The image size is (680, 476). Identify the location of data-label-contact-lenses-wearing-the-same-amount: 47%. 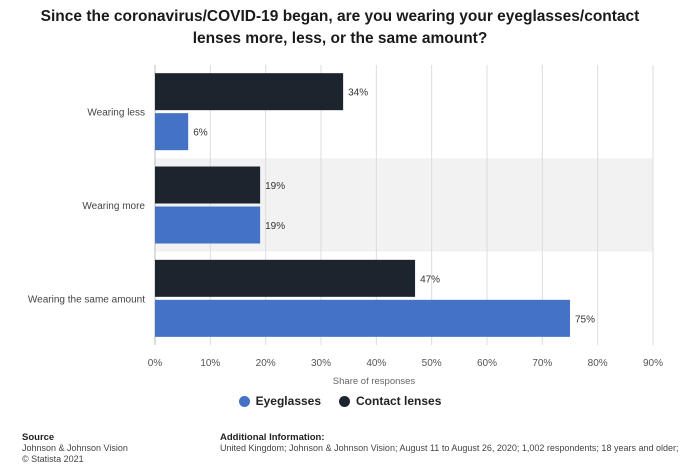
(430, 279).